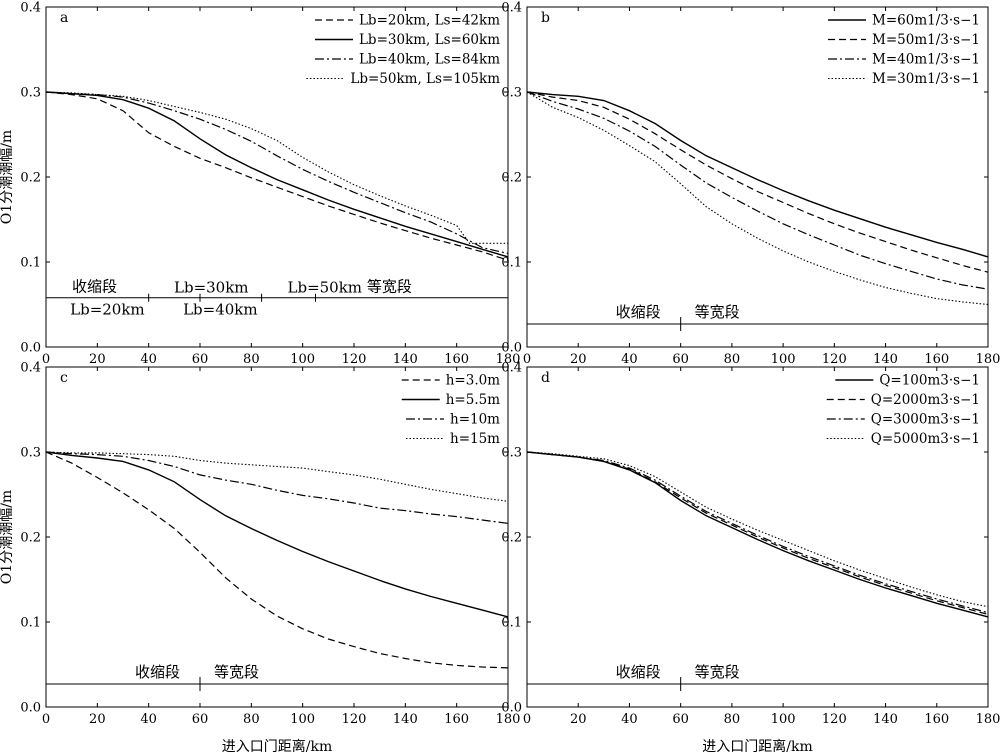  Describe the element at coordinates (220, 310) in the screenshot. I see `boundary-label: Lb=40km` at that location.